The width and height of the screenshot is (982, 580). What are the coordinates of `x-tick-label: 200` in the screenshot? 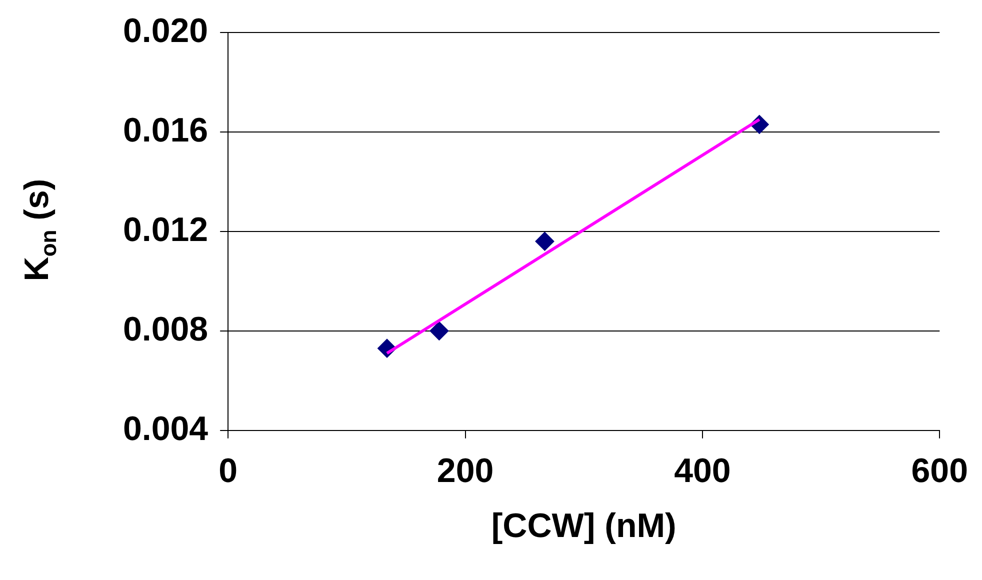 It's located at (465, 471).